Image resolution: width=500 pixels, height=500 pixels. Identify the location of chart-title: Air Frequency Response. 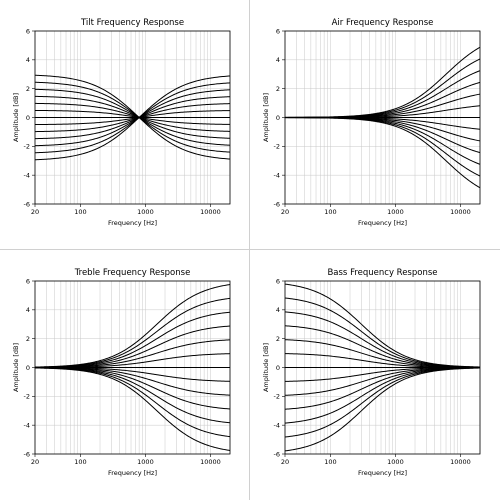
(383, 23).